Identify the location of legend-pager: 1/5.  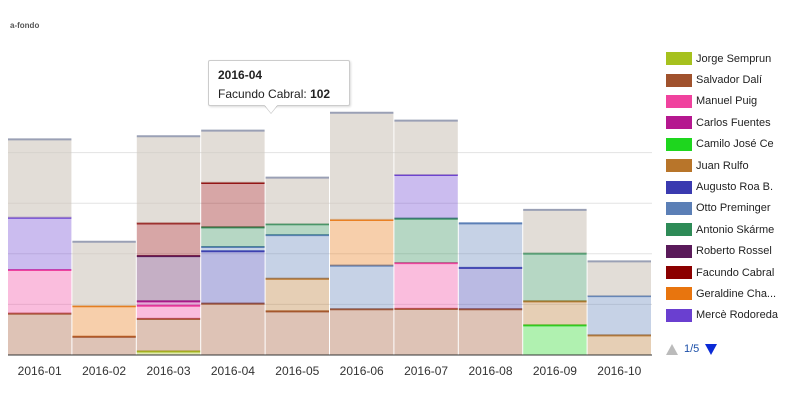
(692, 349).